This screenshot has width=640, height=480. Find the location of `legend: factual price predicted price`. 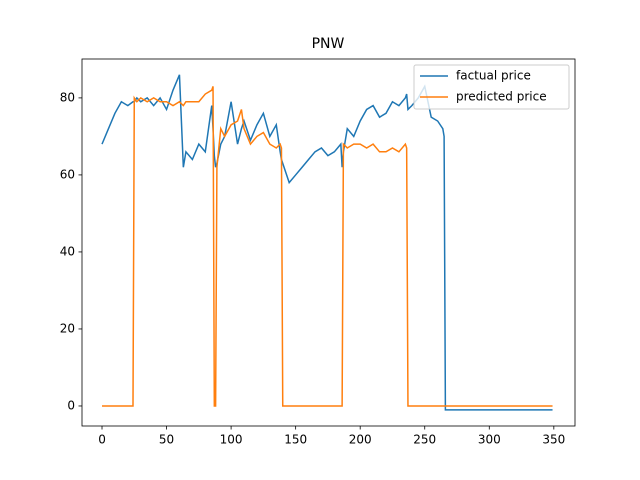

legend: factual price predicted price is located at coordinates (491, 87).